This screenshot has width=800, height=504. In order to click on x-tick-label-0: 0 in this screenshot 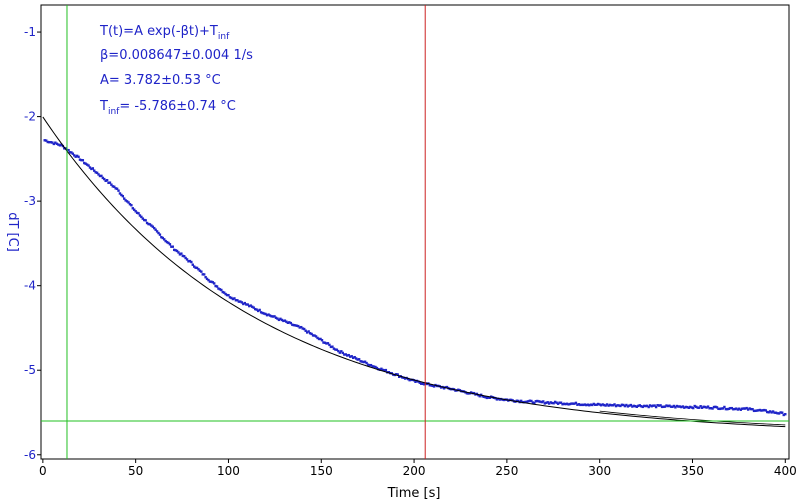, I will do `click(43, 471)`.